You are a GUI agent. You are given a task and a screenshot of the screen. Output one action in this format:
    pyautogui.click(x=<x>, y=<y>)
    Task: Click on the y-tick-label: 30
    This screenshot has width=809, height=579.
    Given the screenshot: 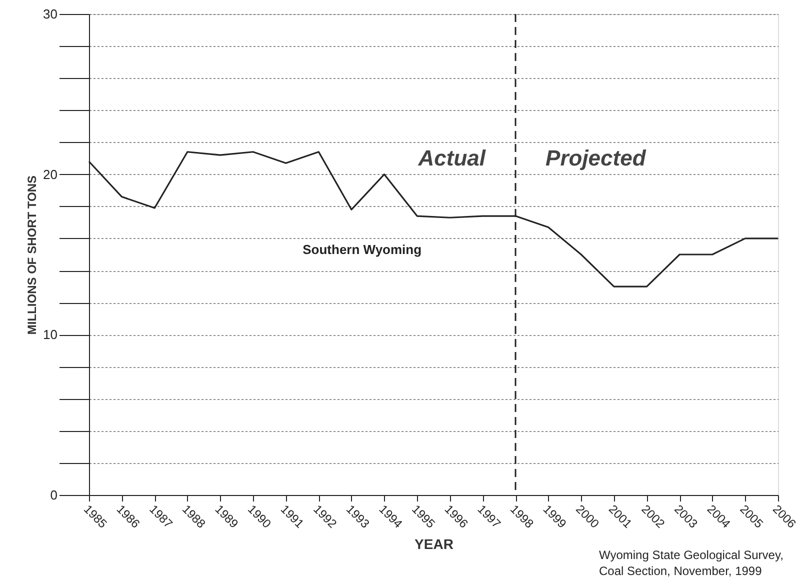 What is the action you would take?
    pyautogui.click(x=50, y=14)
    